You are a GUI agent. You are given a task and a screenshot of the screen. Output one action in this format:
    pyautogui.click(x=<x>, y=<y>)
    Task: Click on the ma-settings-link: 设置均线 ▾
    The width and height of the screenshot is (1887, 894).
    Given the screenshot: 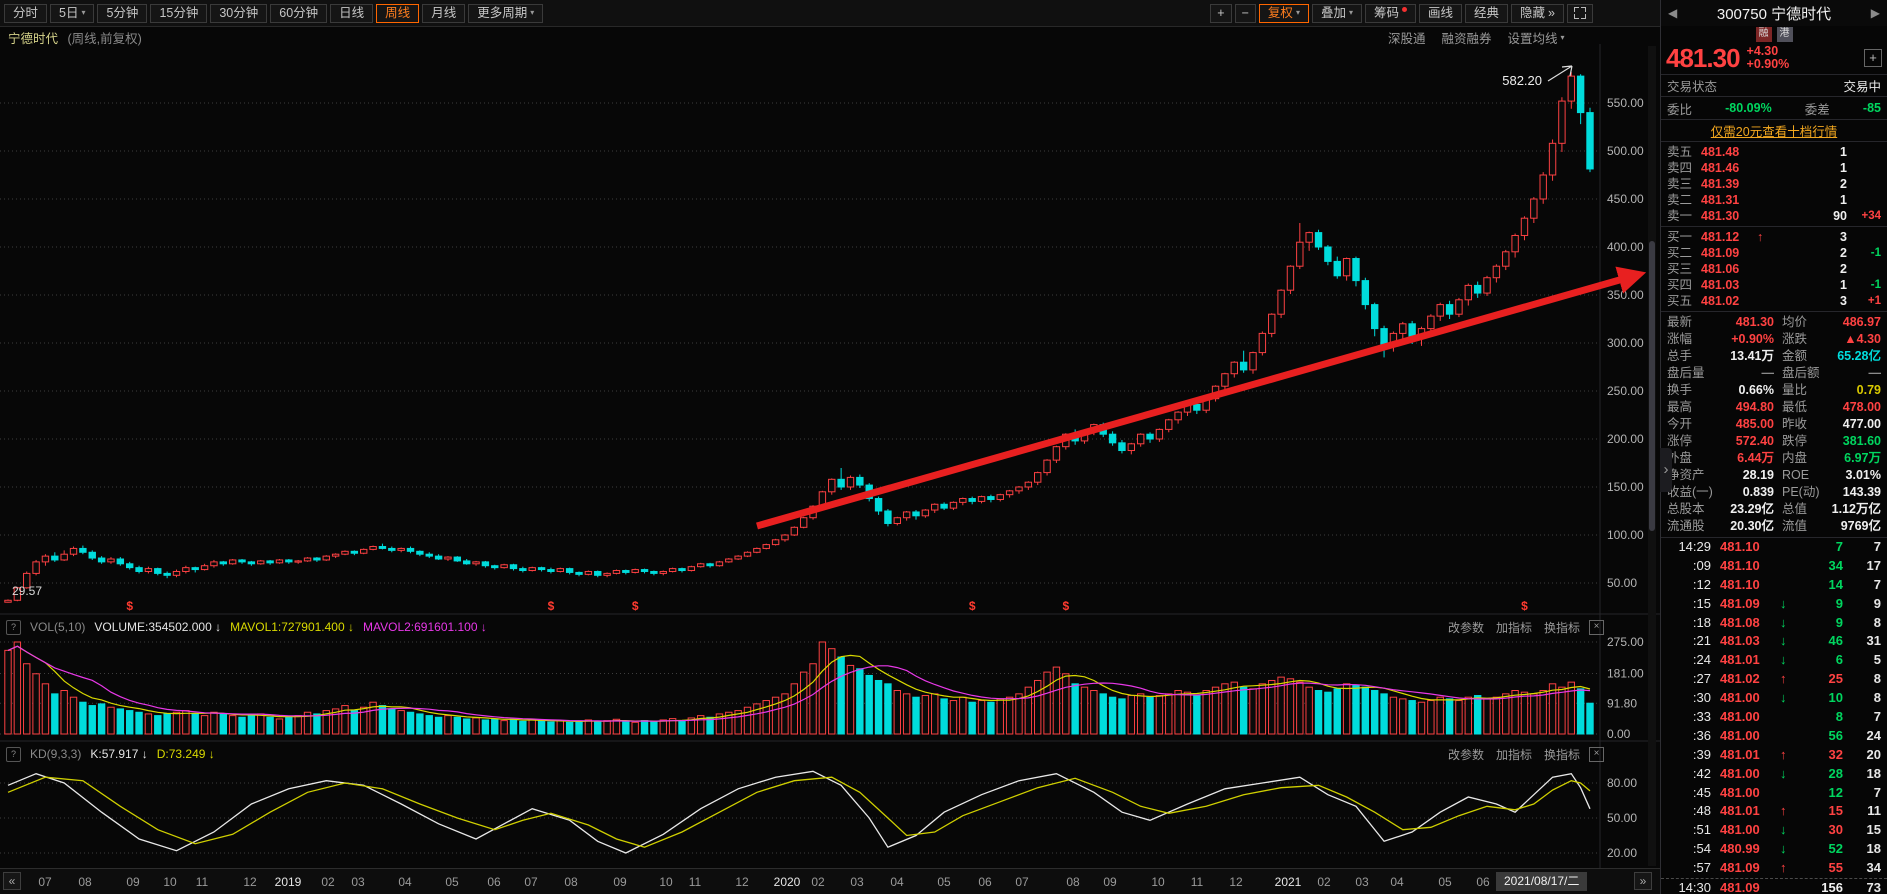 What is the action you would take?
    pyautogui.click(x=1536, y=37)
    